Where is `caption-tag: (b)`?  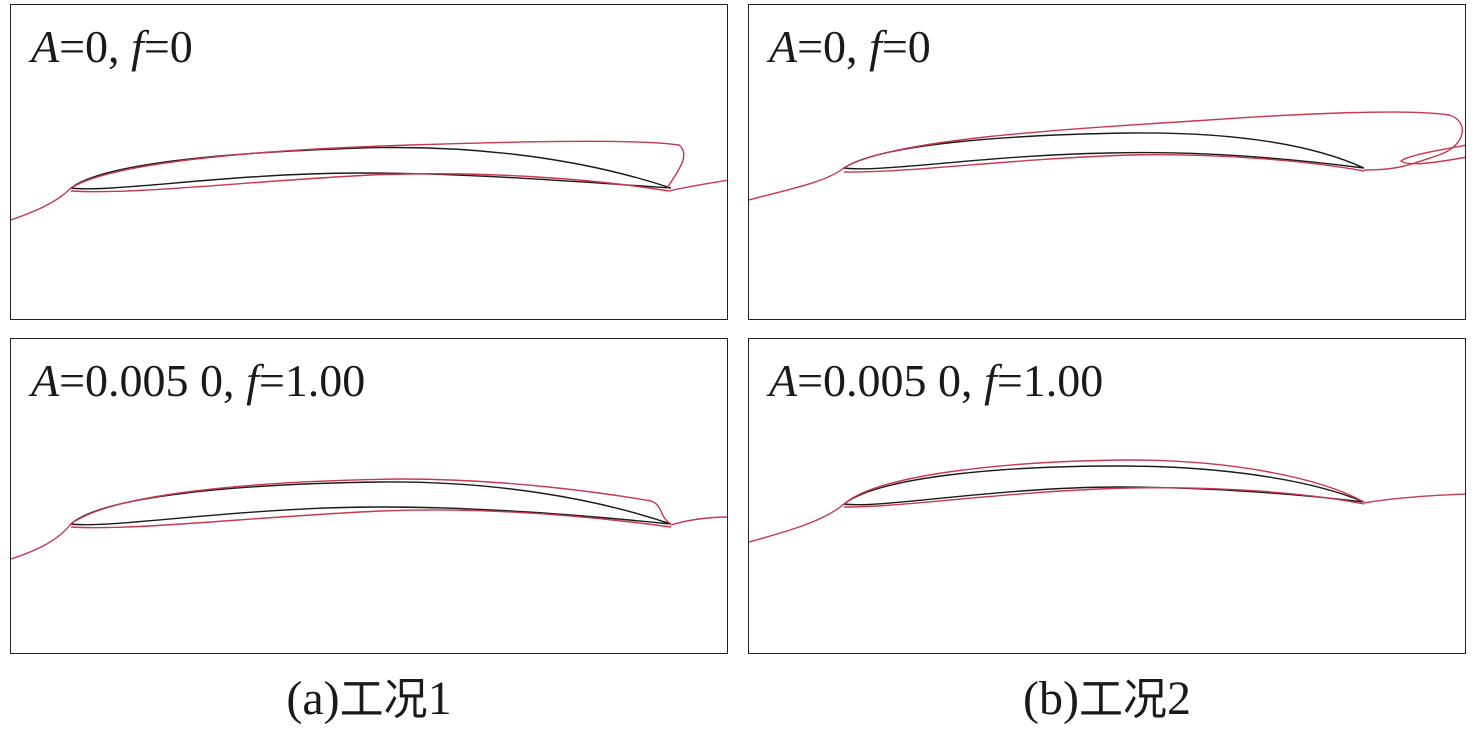
caption-tag: (b) is located at coordinates (1051, 698).